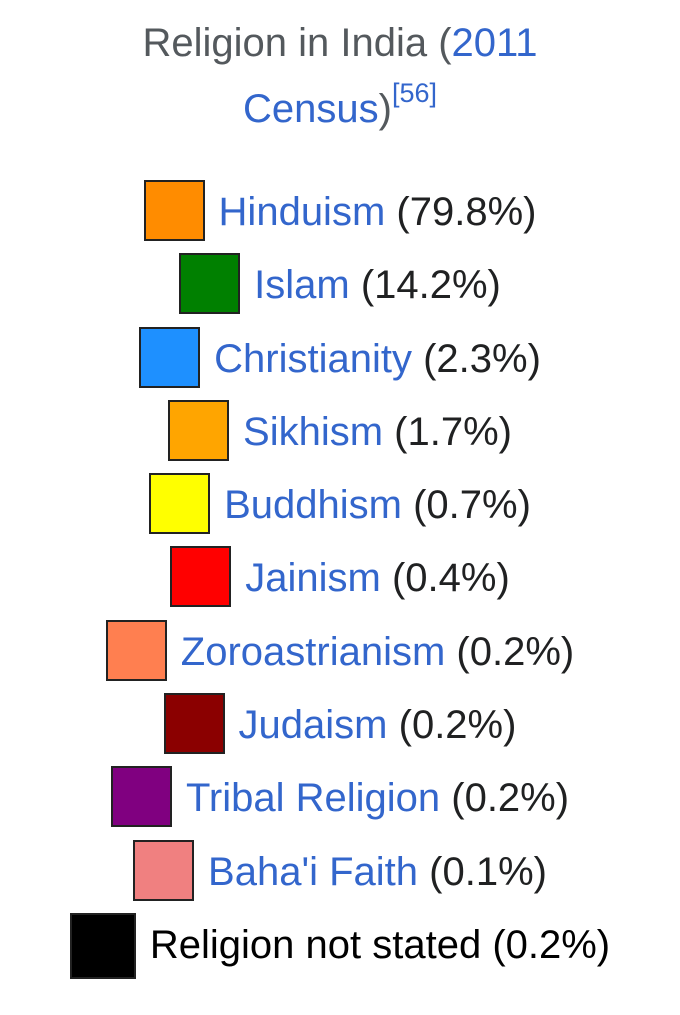 This screenshot has height=1015, width=680. I want to click on legend-entry: Tribal Religion (0.2%), so click(377, 798).